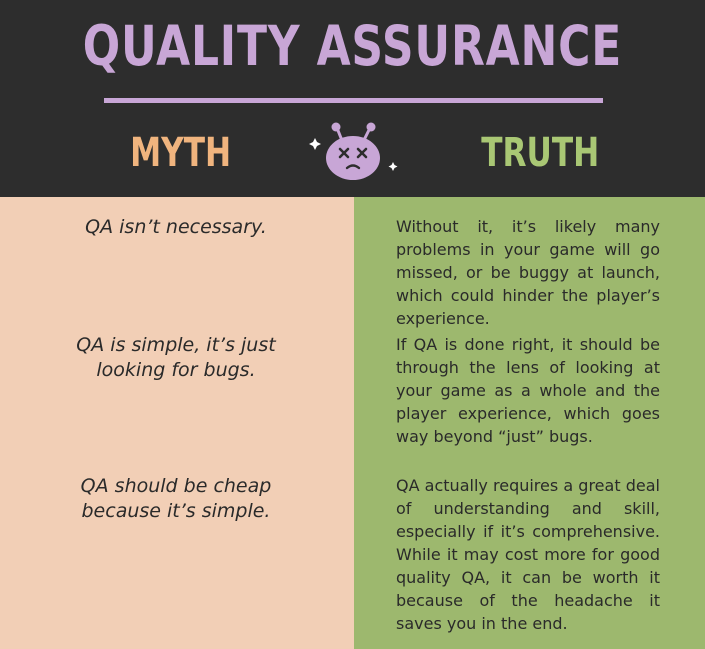 Image resolution: width=705 pixels, height=649 pixels. What do you see at coordinates (181, 153) in the screenshot?
I see `myth-heading: MYTH` at bounding box center [181, 153].